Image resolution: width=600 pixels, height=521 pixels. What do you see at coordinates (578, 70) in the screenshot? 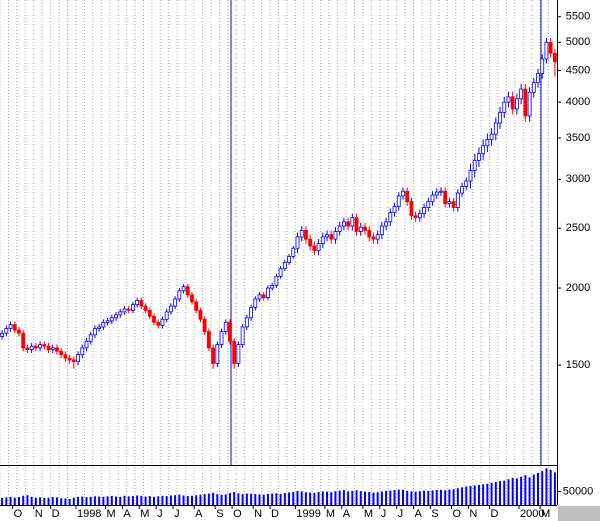
I see `y-tick-label: 4500` at bounding box center [578, 70].